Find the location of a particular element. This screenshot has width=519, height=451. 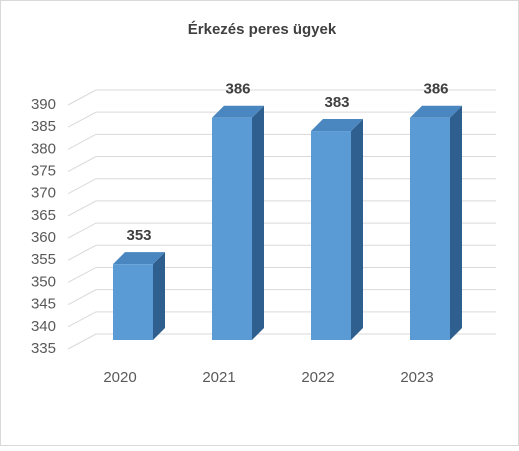

chart-title: Érkezés peres ügyek is located at coordinates (262, 29).